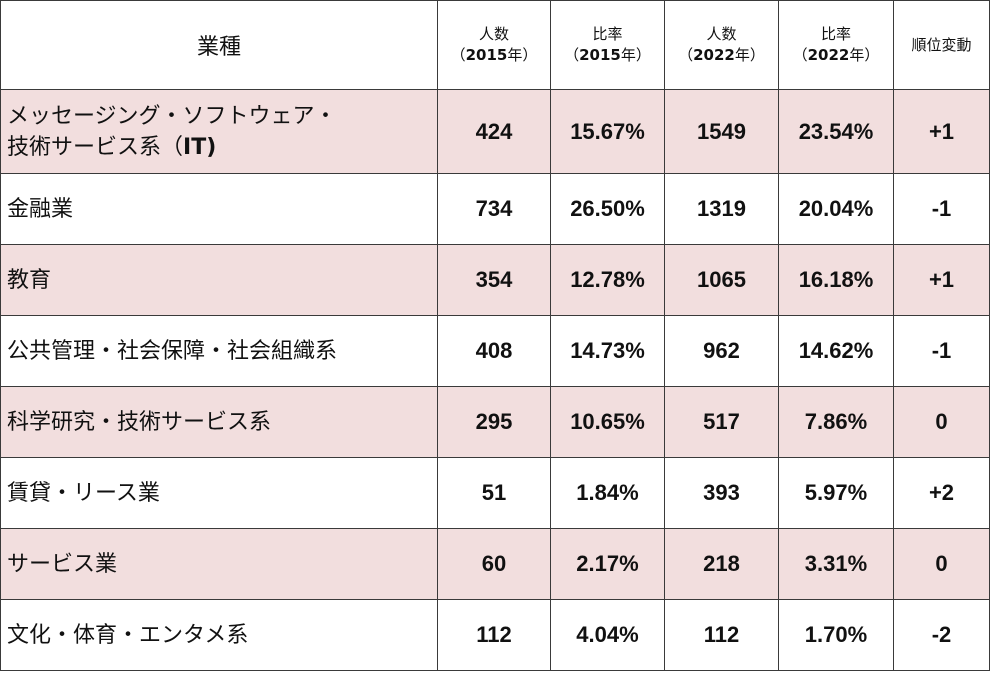 Image resolution: width=990 pixels, height=677 pixels. What do you see at coordinates (219, 351) in the screenshot?
I see `industry-cell: 公共管理・社会保障・社会組織系` at bounding box center [219, 351].